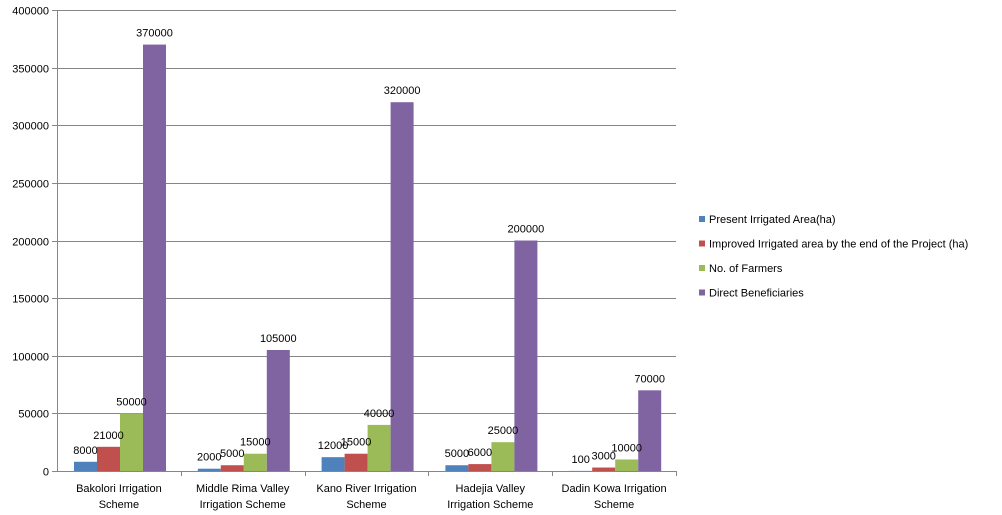 The width and height of the screenshot is (1002, 515). Describe the element at coordinates (108, 436) in the screenshot. I see `data-label: 21000` at that location.